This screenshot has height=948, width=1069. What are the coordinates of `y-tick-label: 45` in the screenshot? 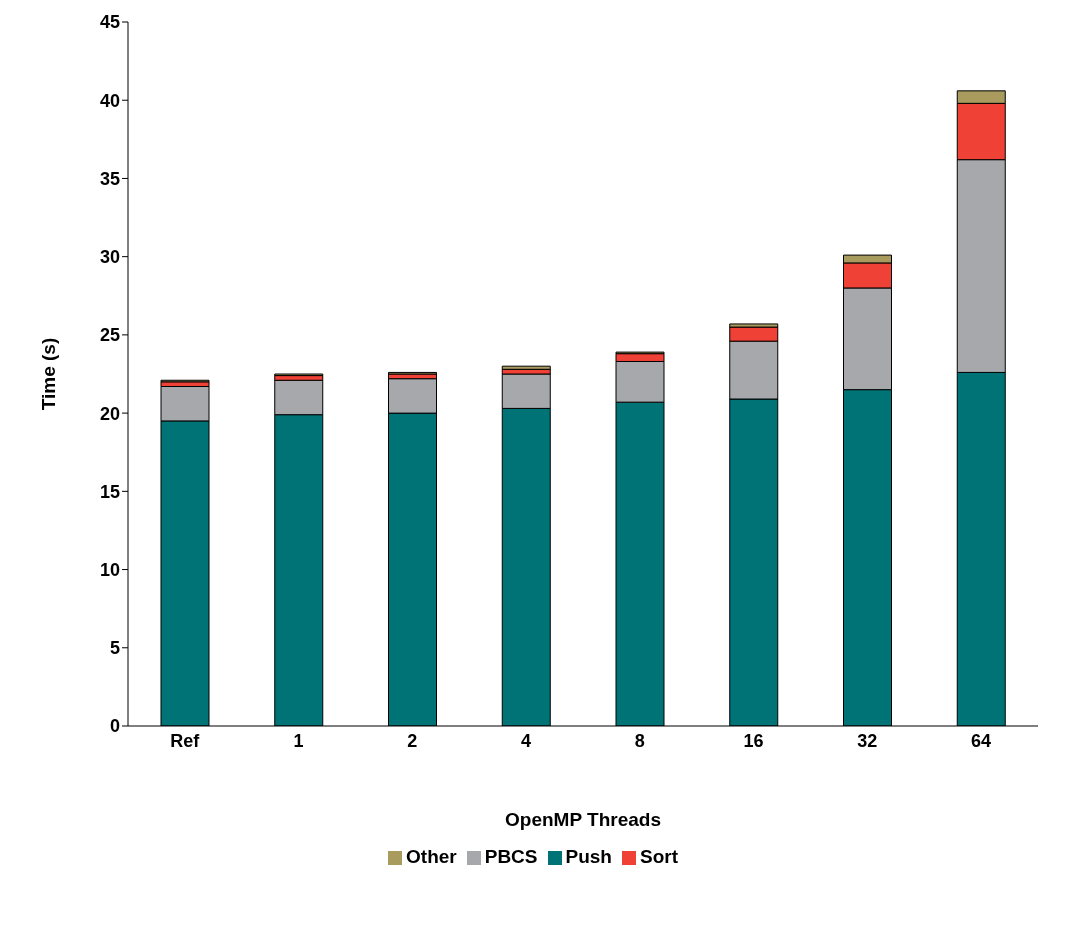 It's located at (109, 22).